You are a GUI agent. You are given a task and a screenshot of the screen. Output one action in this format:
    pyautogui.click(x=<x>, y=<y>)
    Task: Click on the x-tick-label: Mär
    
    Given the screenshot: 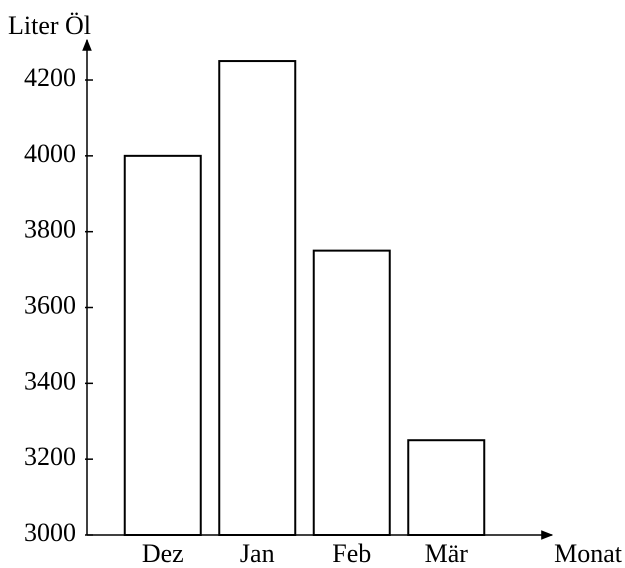 What is the action you would take?
    pyautogui.click(x=447, y=553)
    